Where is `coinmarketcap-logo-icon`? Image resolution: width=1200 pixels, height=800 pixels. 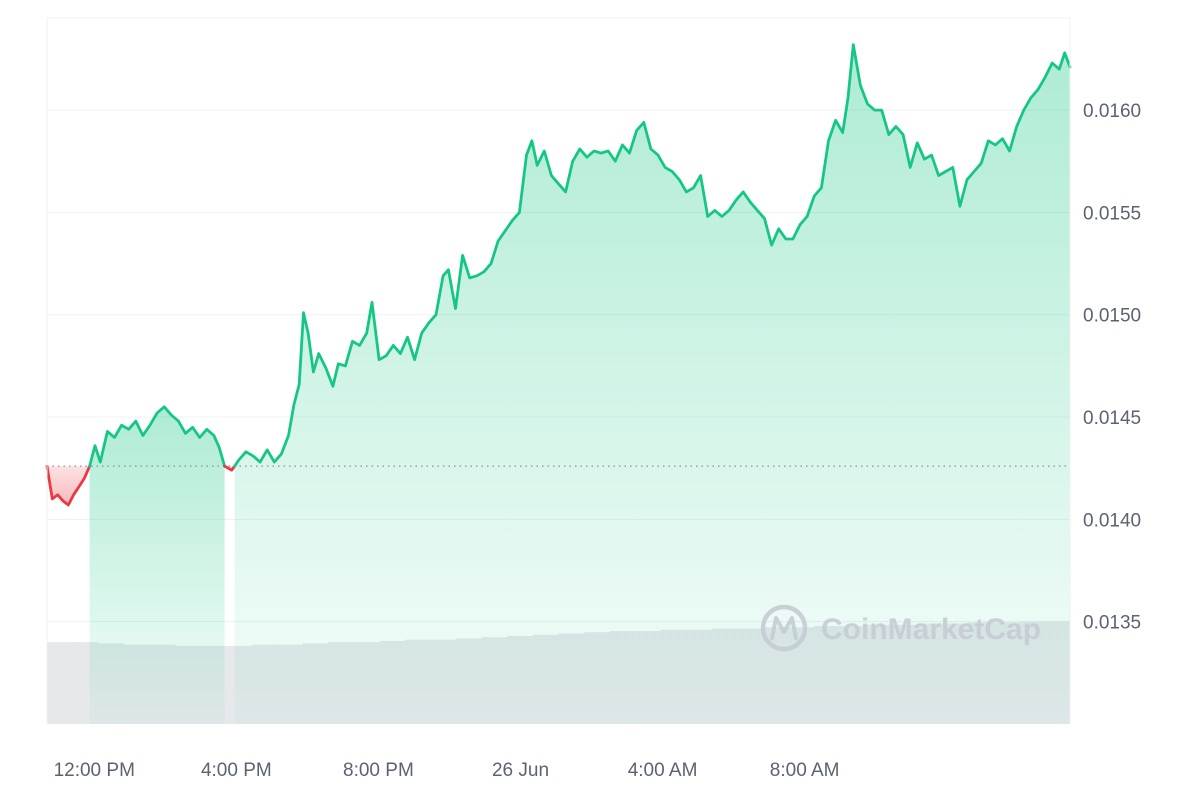 coinmarketcap-logo-icon is located at coordinates (784, 628).